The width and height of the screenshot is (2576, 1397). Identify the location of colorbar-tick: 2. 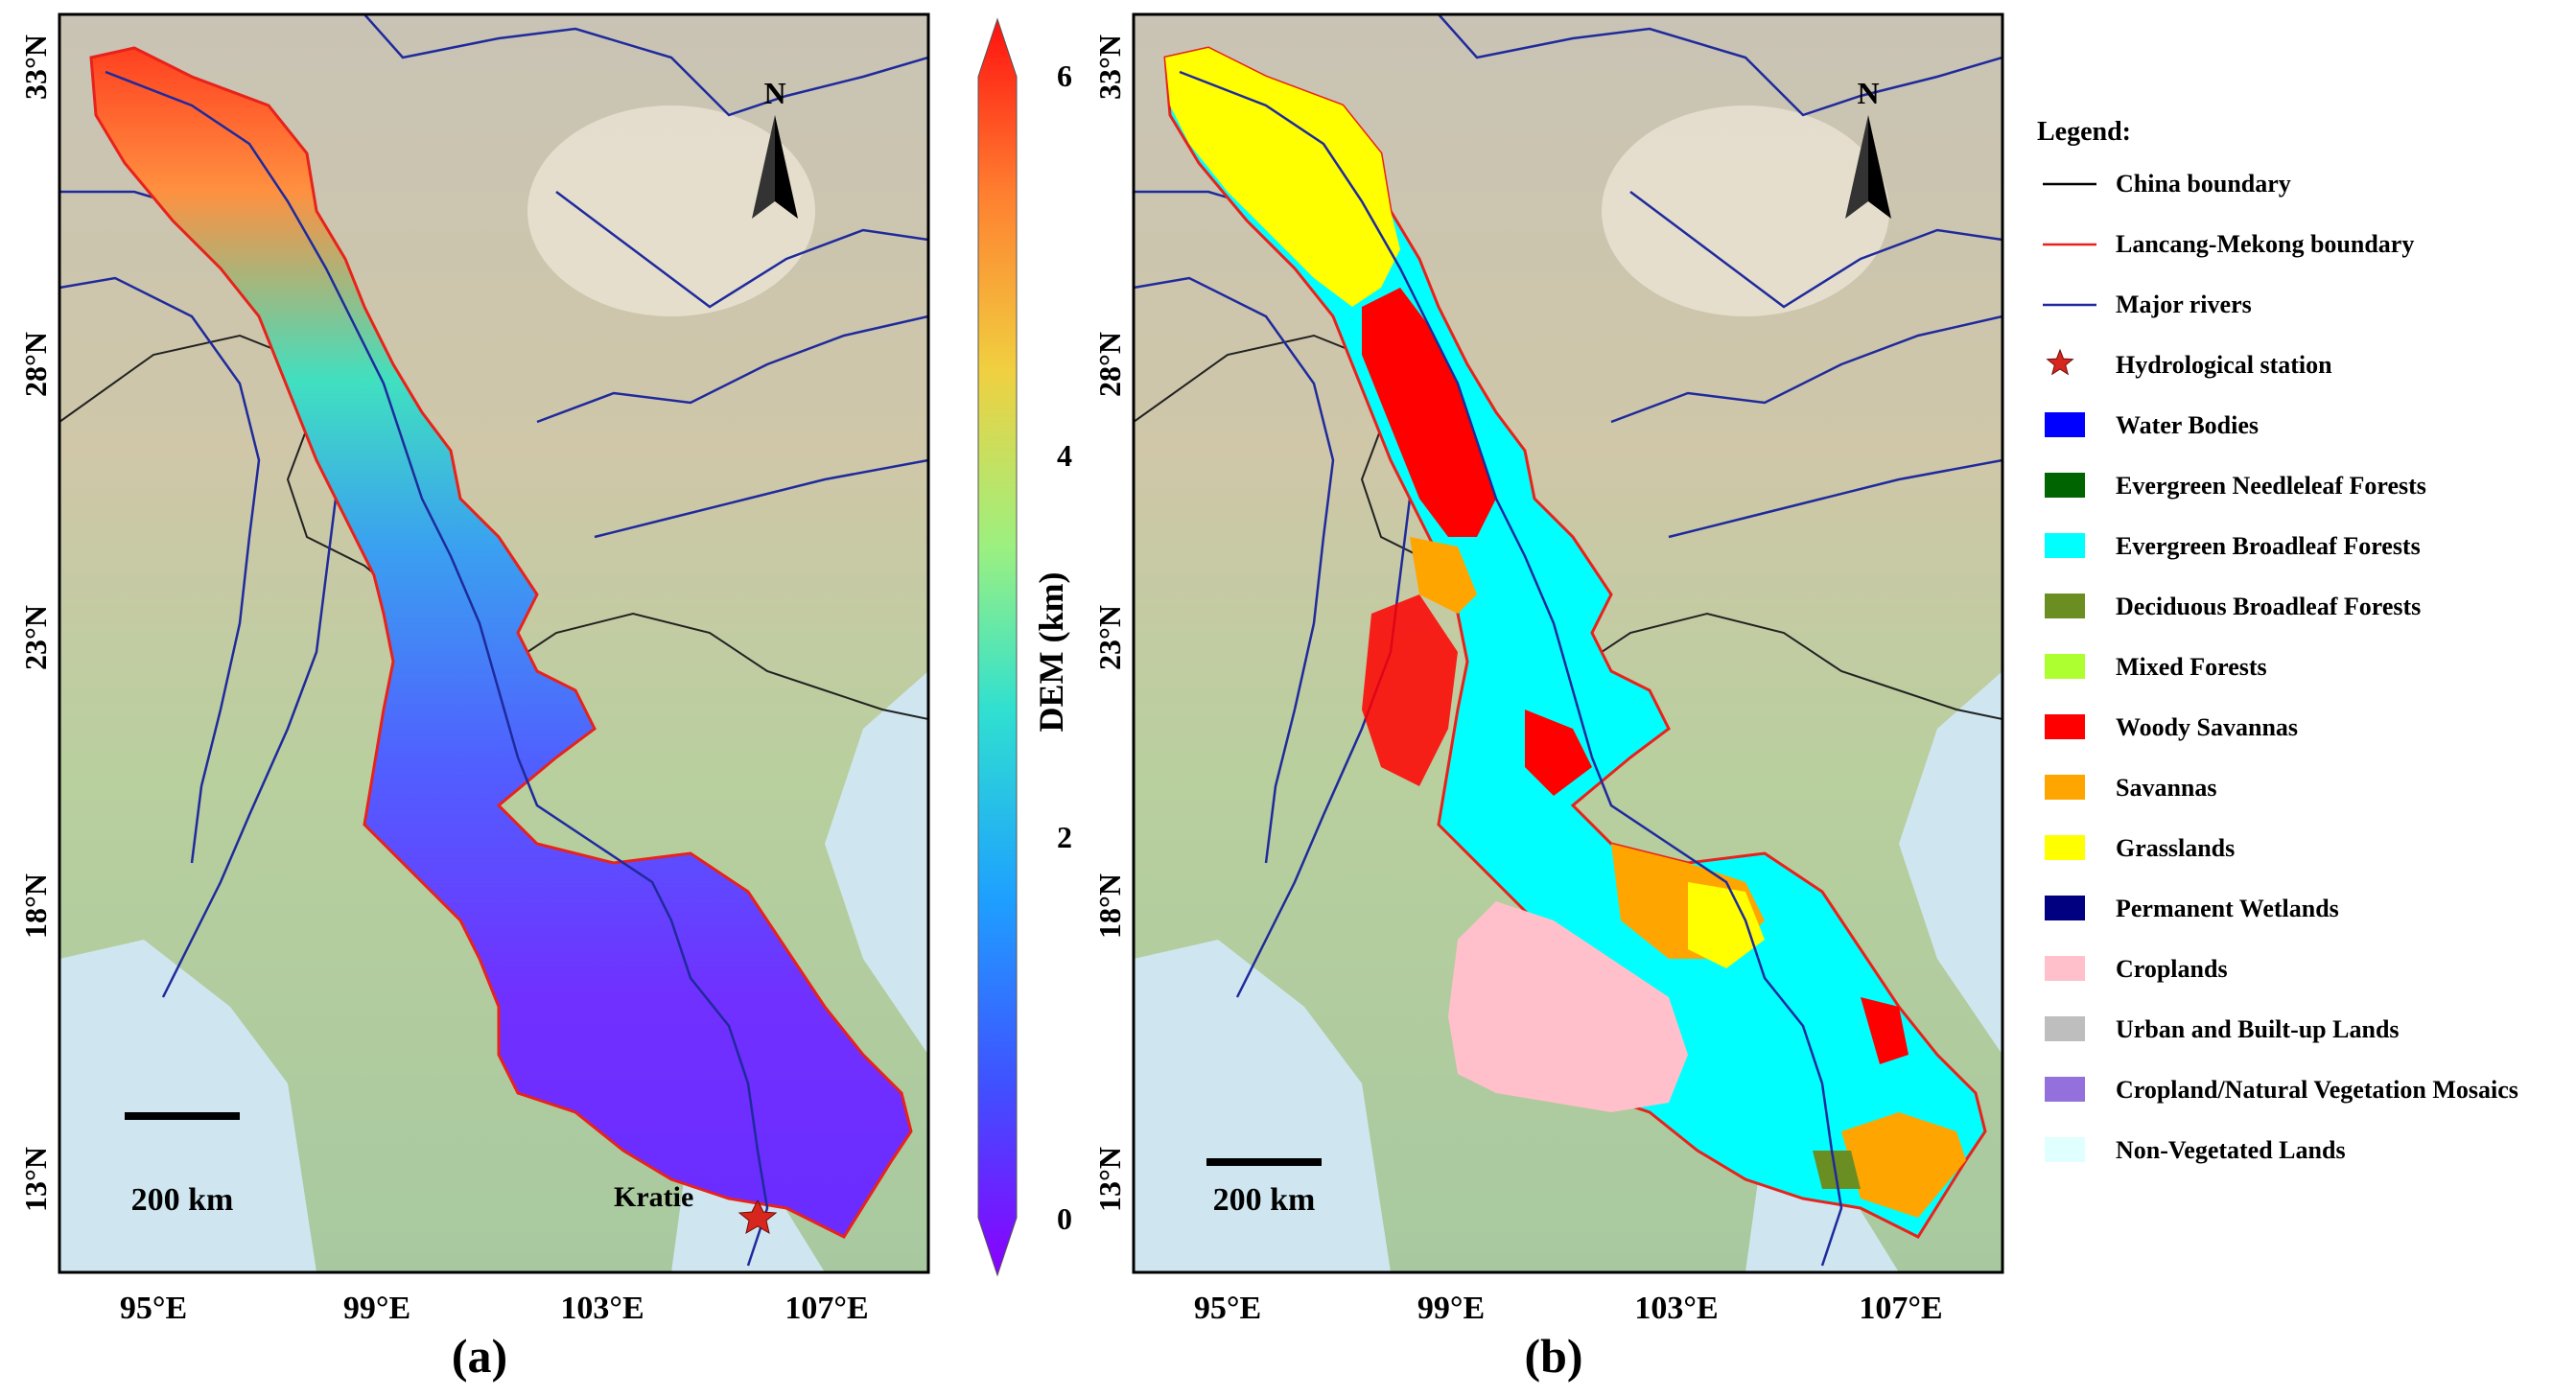
(1064, 837).